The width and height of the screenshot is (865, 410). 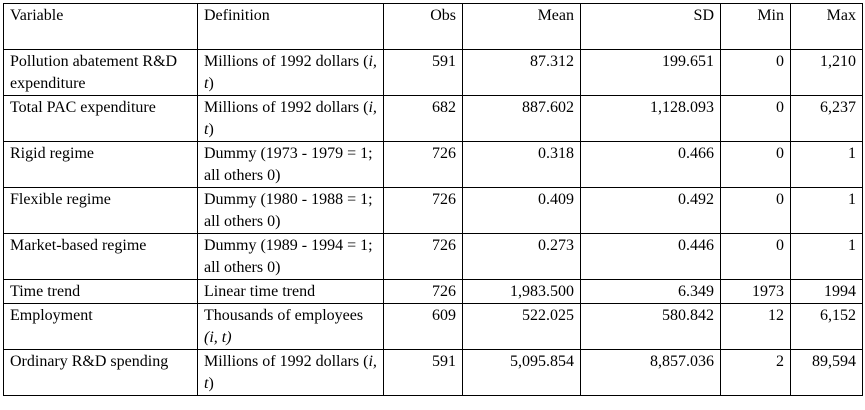 I want to click on value-cell: 1,128.093, so click(x=650, y=118).